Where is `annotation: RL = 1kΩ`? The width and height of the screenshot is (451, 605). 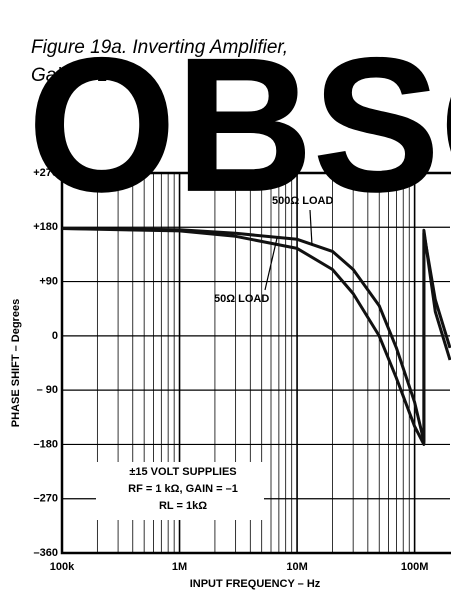 annotation: RL = 1kΩ is located at coordinates (183, 506).